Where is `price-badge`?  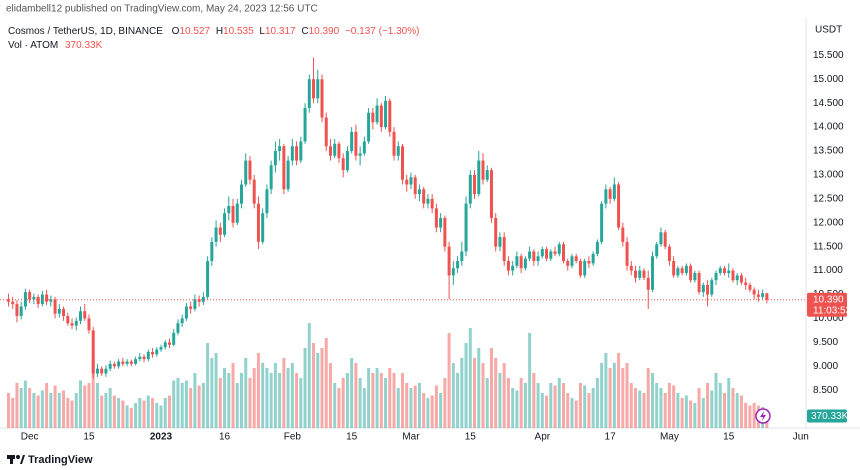 price-badge is located at coordinates (827, 304).